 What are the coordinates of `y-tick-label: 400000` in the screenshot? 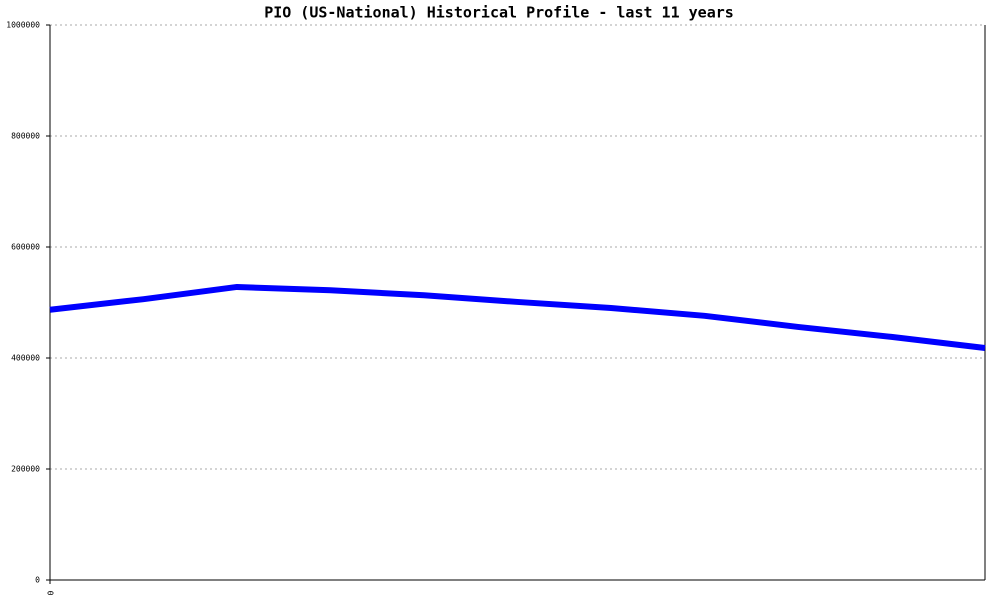 It's located at (25, 358).